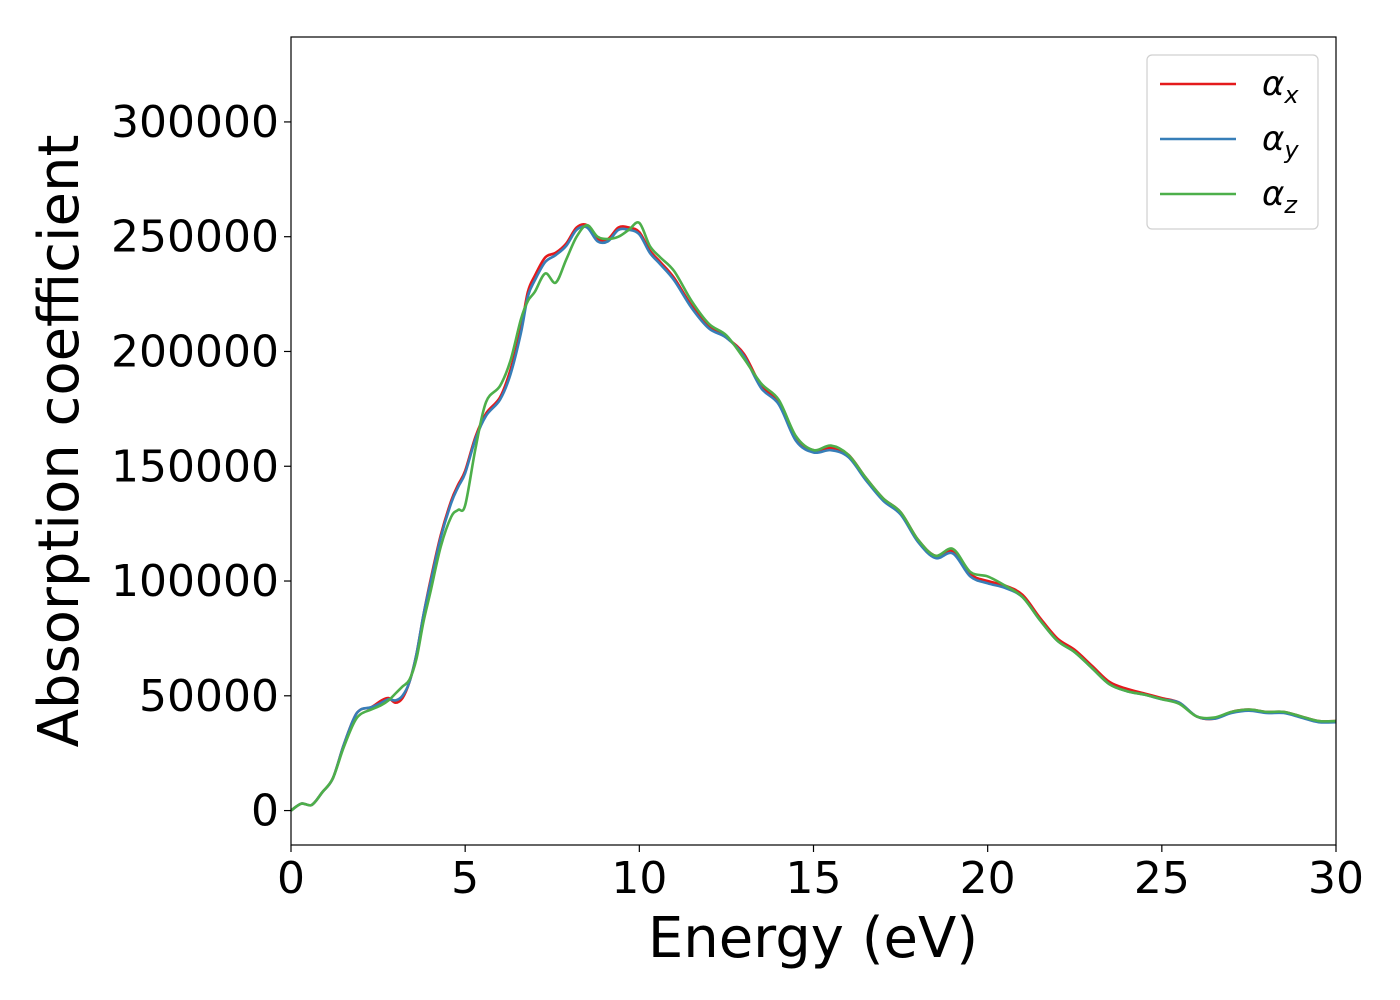 The image size is (1400, 1000). I want to click on x-tick-label: 5, so click(465, 878).